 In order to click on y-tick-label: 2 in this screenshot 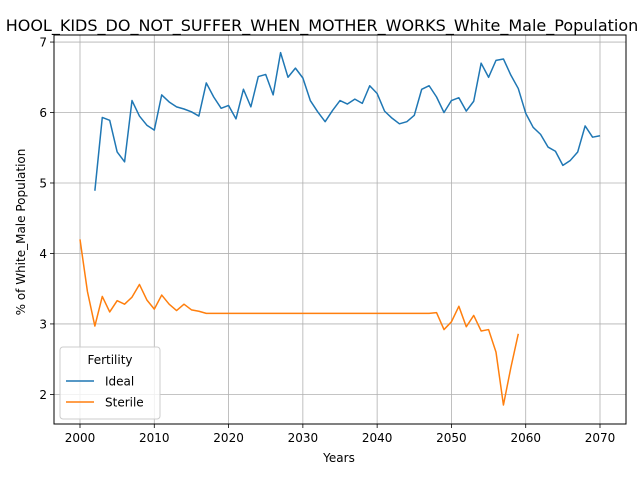, I will do `click(43, 395)`.